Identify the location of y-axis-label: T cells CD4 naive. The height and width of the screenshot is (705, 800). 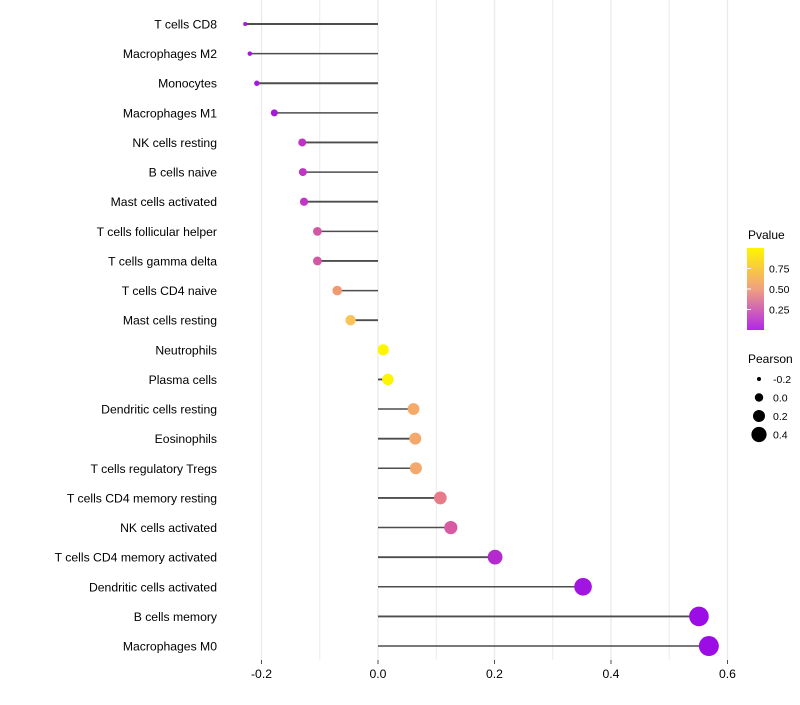
(170, 291).